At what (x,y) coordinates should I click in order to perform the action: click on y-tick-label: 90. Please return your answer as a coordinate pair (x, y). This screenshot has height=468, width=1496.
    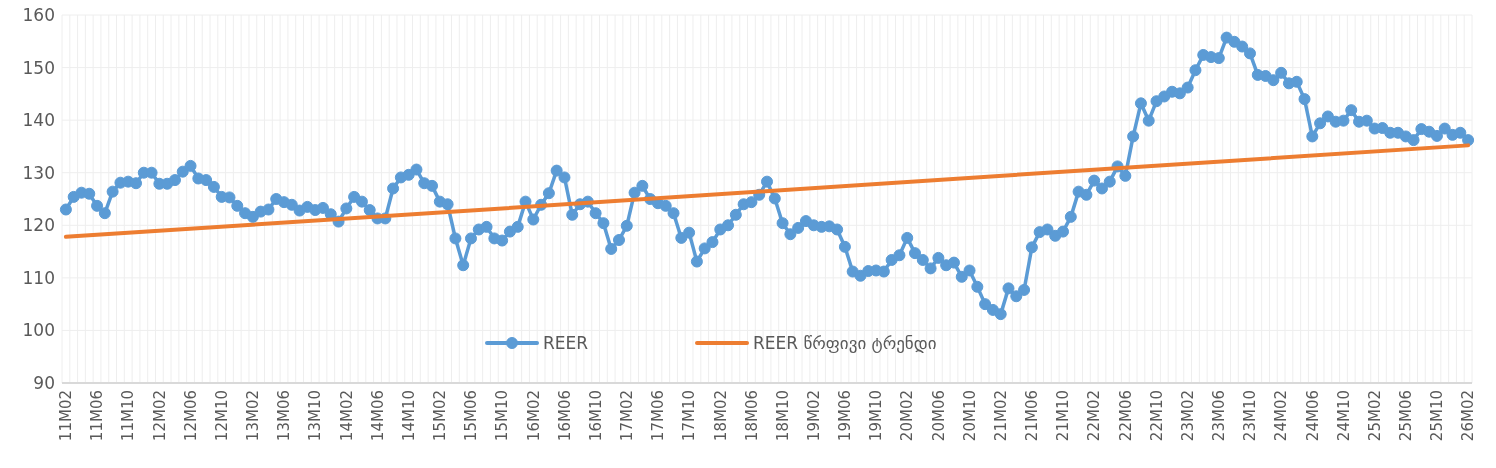
    Looking at the image, I should click on (44, 382).